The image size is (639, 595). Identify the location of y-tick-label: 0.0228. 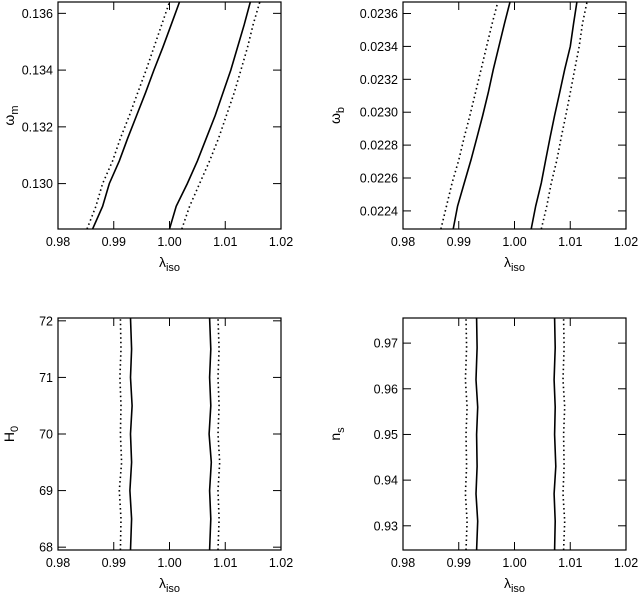
(379, 146).